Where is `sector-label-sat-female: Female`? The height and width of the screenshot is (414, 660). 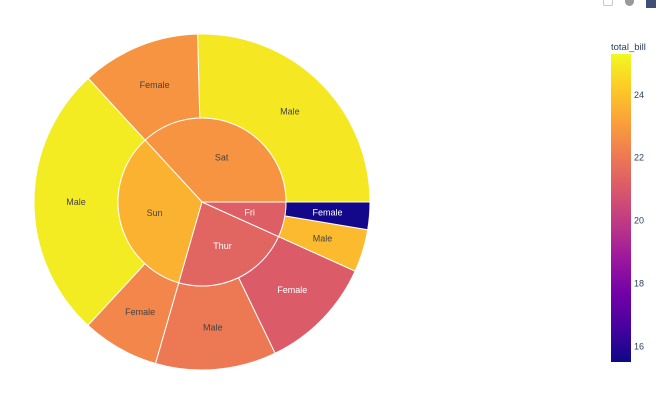 sector-label-sat-female: Female is located at coordinates (155, 85).